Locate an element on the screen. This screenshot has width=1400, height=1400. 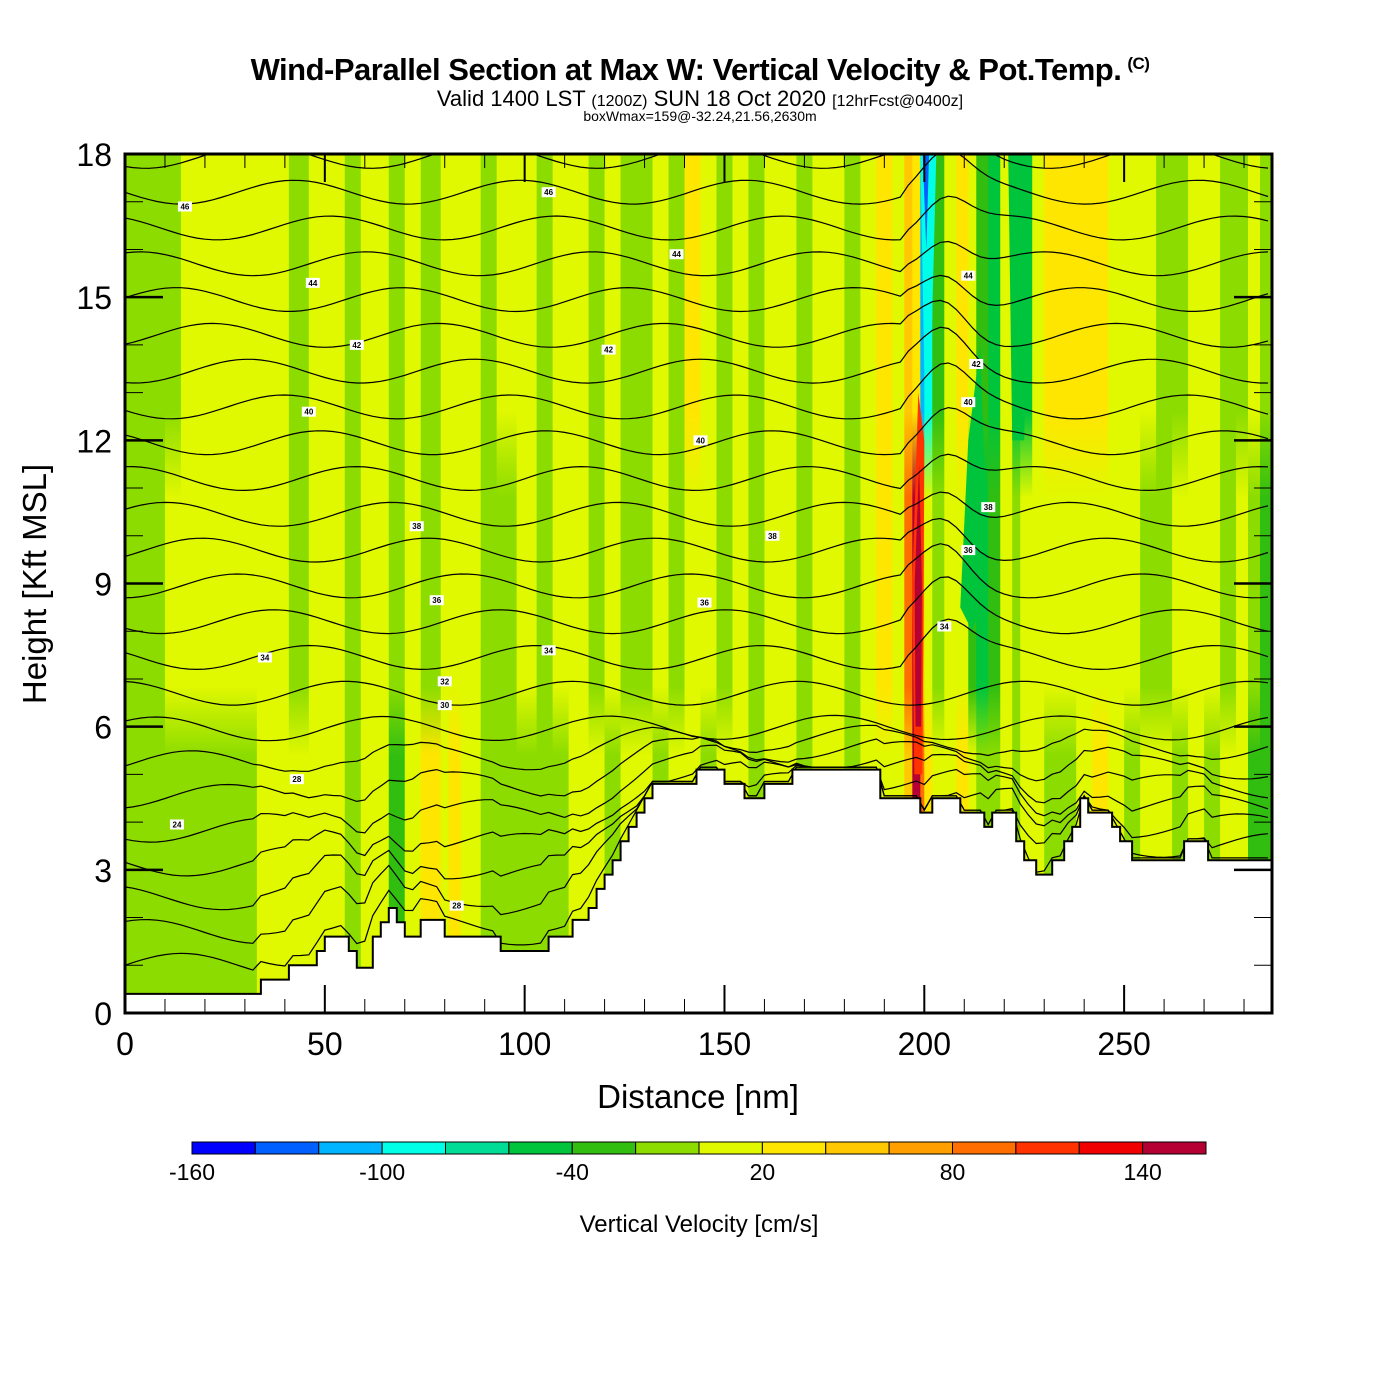
y-tick-label: 3 is located at coordinates (103, 871).